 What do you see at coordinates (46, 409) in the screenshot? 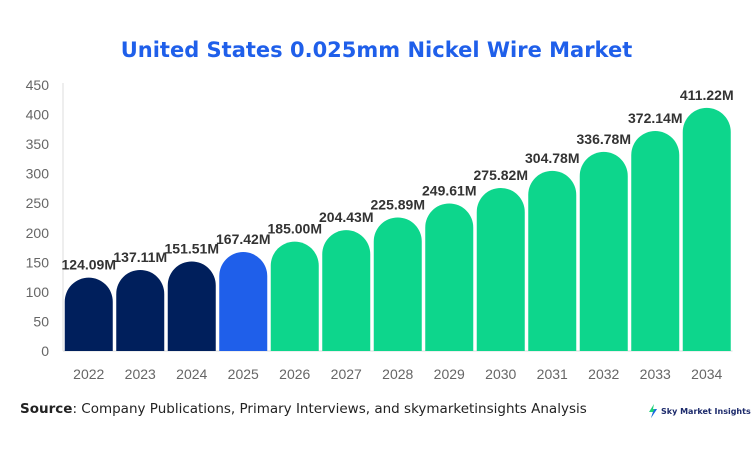
I see `source-label: Source` at bounding box center [46, 409].